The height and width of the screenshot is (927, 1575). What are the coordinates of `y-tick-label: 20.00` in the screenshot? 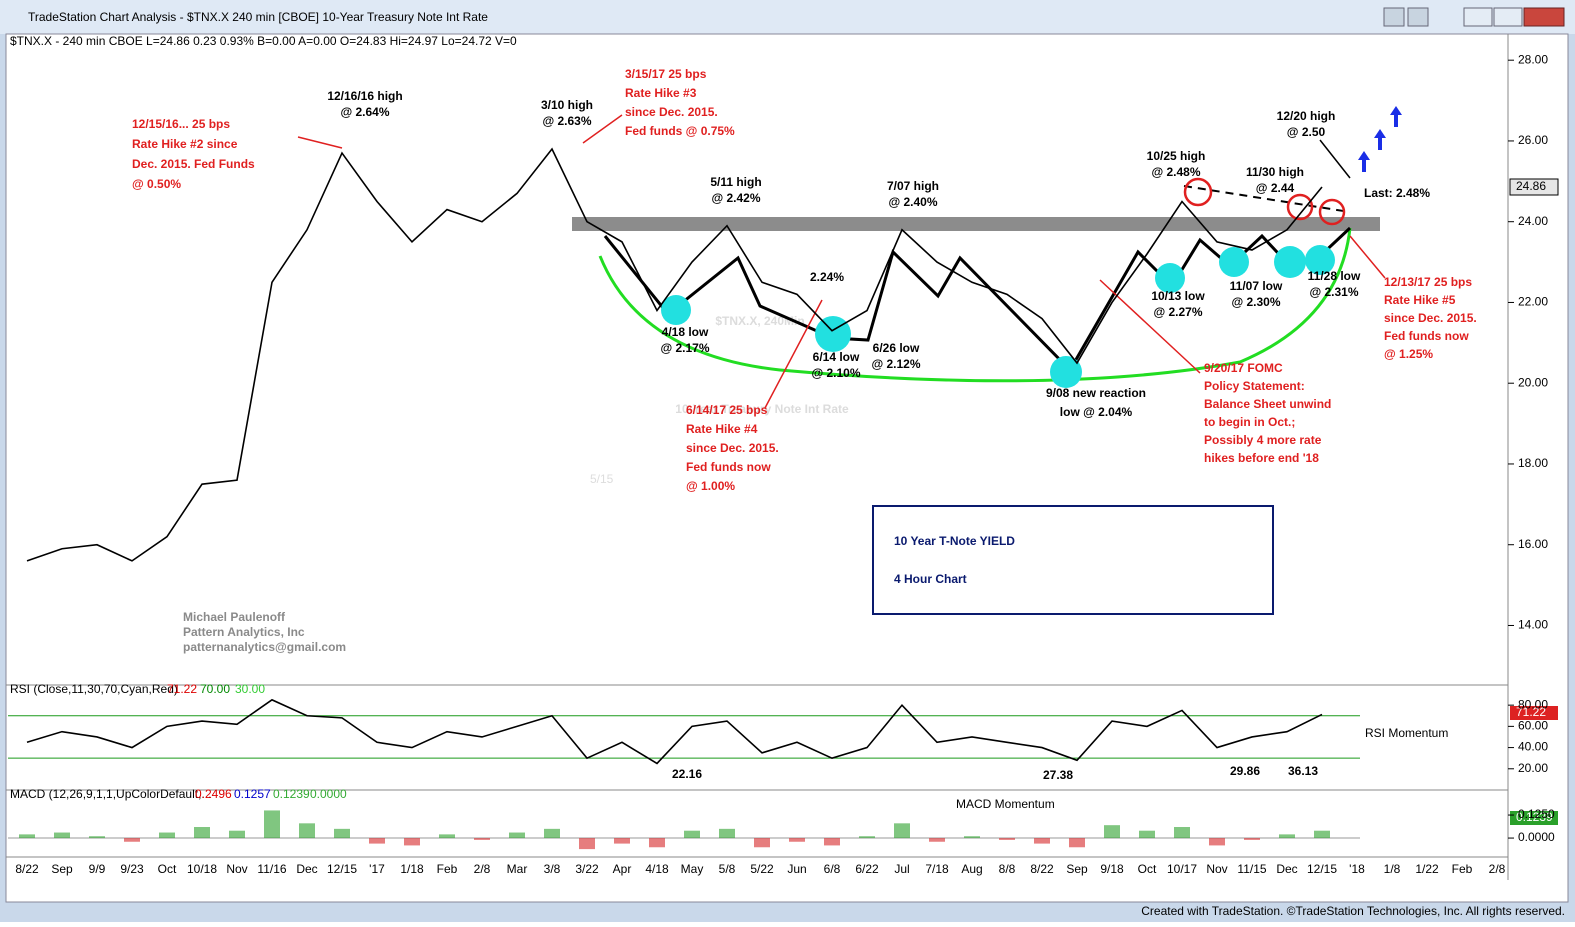 It's located at (1533, 768).